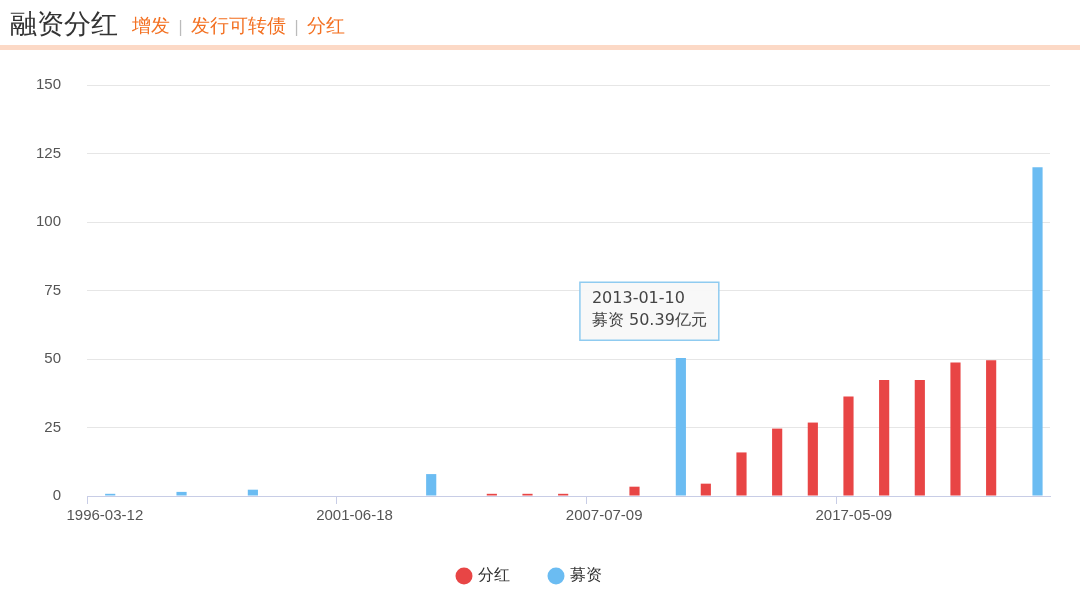 The width and height of the screenshot is (1080, 604). What do you see at coordinates (586, 575) in the screenshot?
I see `legend-label: 募资` at bounding box center [586, 575].